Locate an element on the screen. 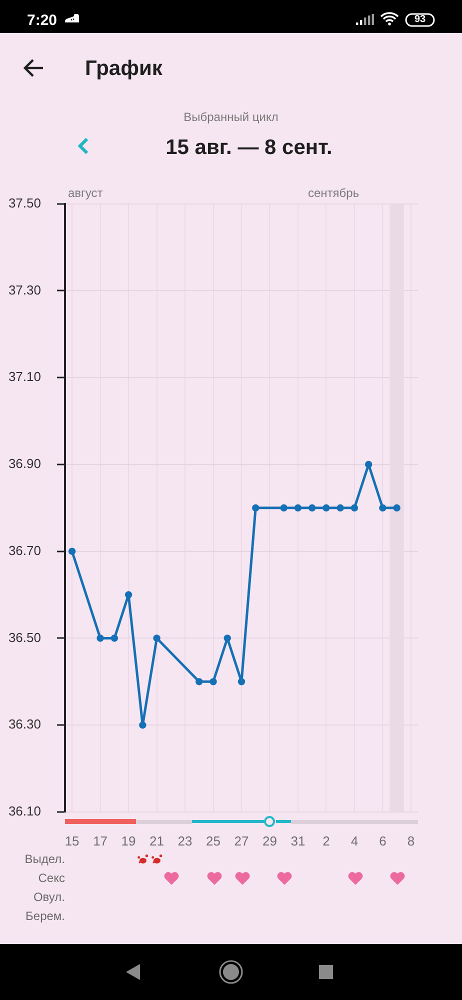  y-tick-label: 37.50 is located at coordinates (24, 202).